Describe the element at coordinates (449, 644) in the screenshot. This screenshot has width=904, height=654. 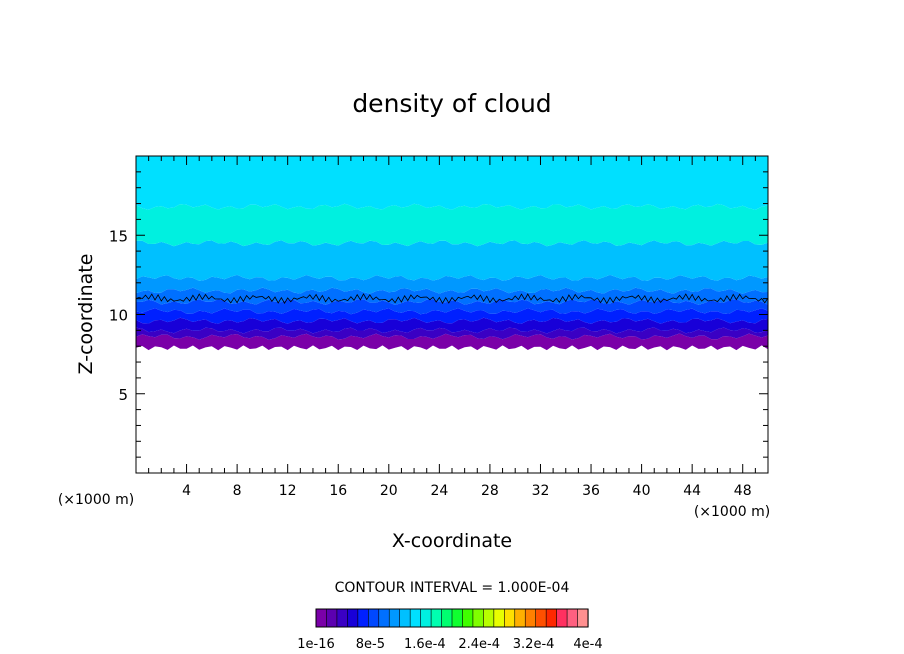
I see `colorbar-labels: 1e-16 8e-5 1.6e-4 2.4e-4 3.2e-4 4e-4` at that location.